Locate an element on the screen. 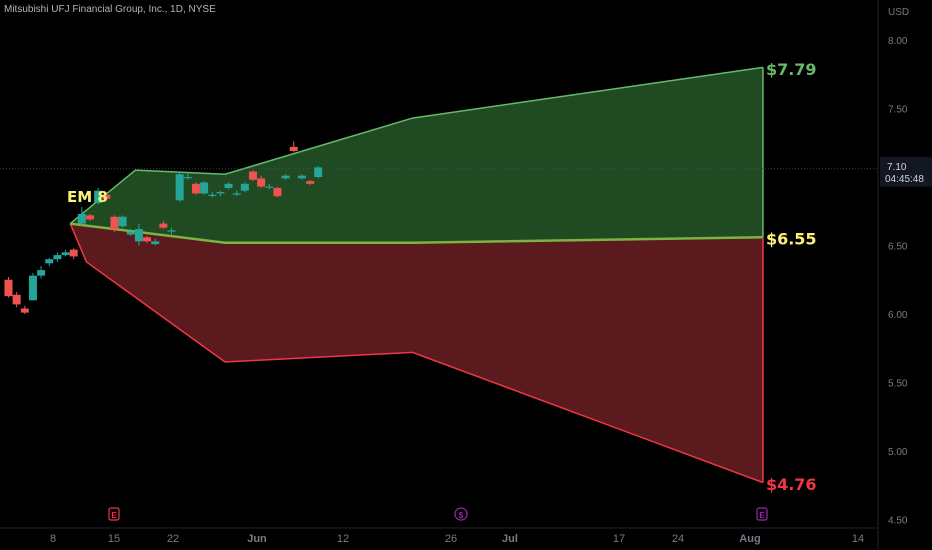 The width and height of the screenshot is (932, 550). dividend-marker-icon: $ is located at coordinates (461, 514).